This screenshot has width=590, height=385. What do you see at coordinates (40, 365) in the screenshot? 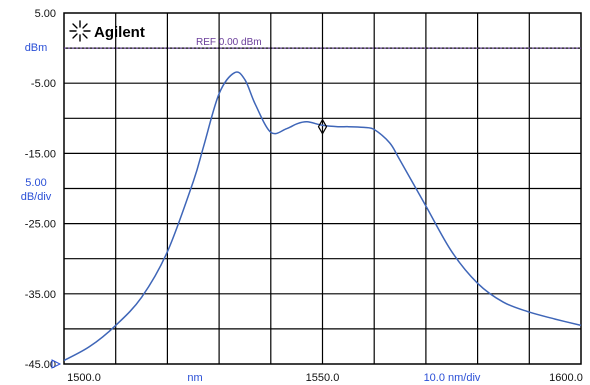
I see `y-tick-label: -45.00` at bounding box center [40, 365].